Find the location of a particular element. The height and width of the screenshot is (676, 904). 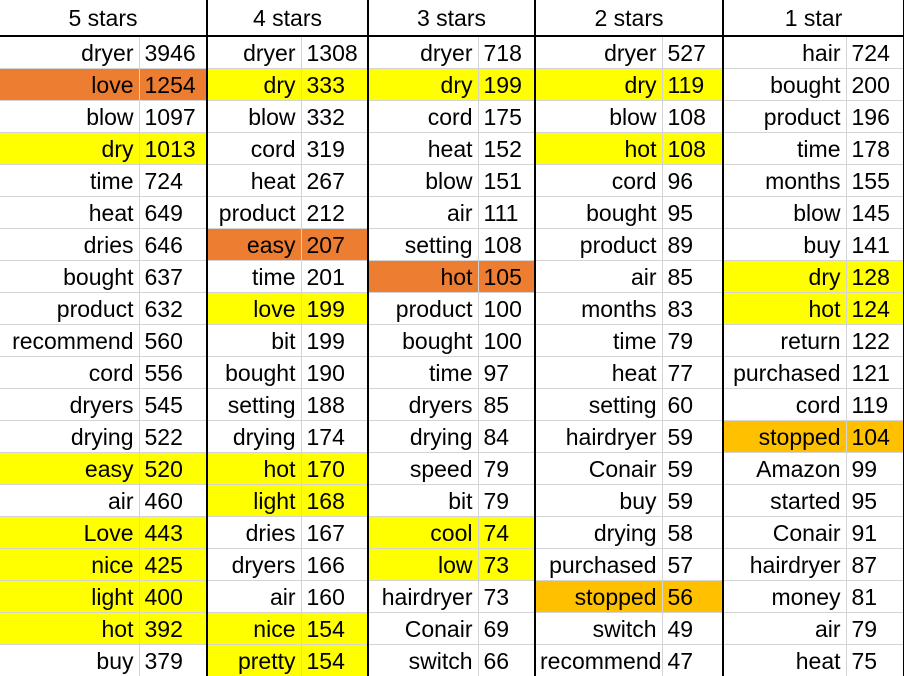

count-cell: 66 is located at coordinates (506, 660).